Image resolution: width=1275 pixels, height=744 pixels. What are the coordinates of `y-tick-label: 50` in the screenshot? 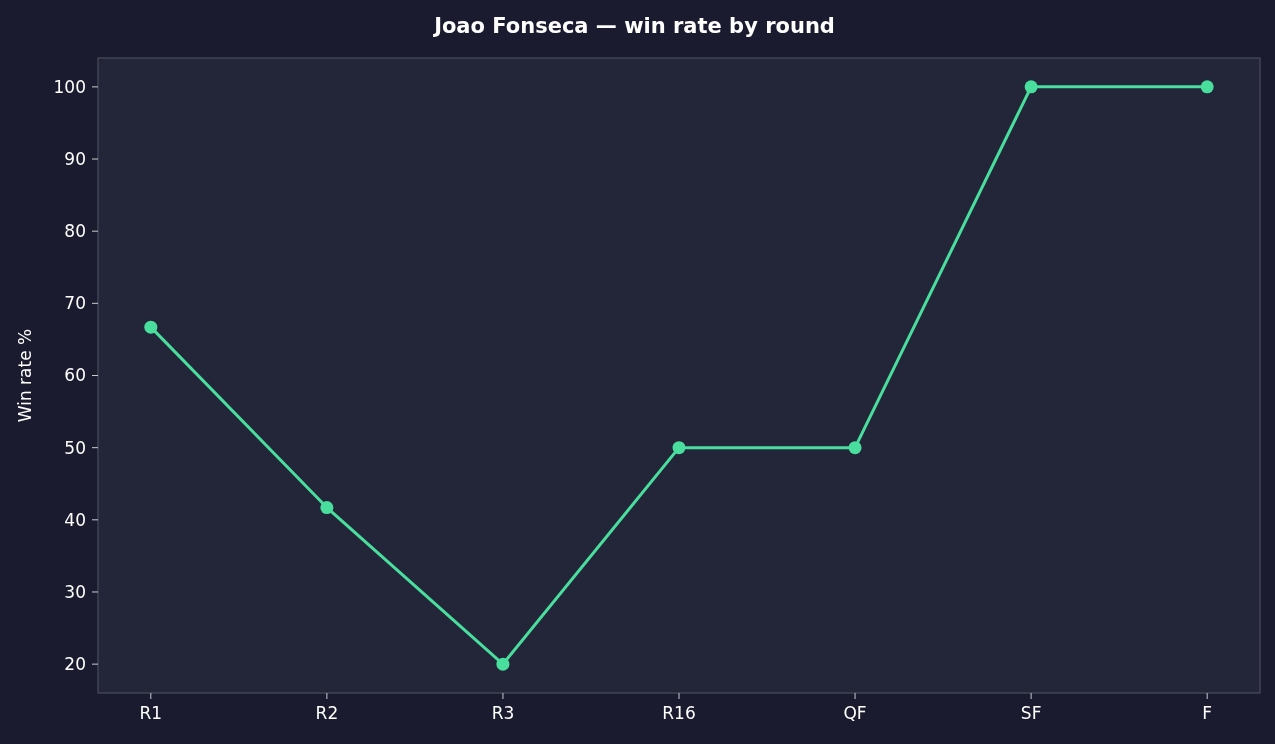 It's located at (75, 447).